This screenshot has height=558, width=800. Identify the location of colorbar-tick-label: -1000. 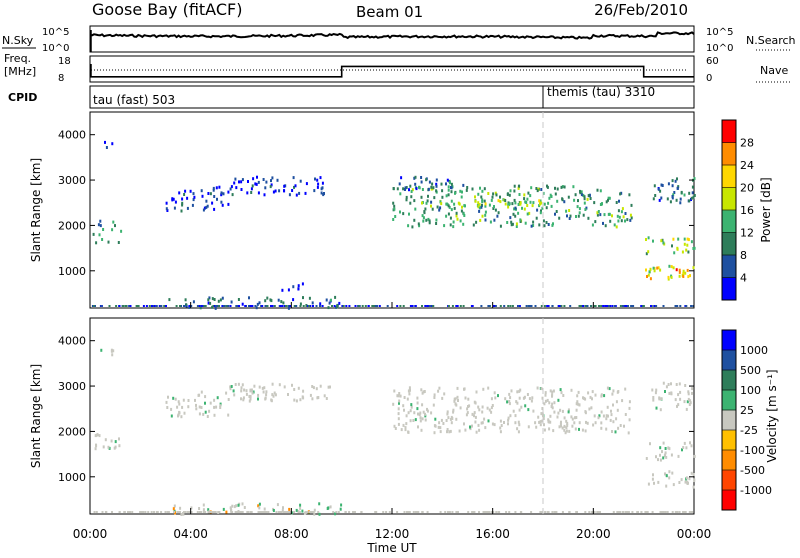
(756, 490).